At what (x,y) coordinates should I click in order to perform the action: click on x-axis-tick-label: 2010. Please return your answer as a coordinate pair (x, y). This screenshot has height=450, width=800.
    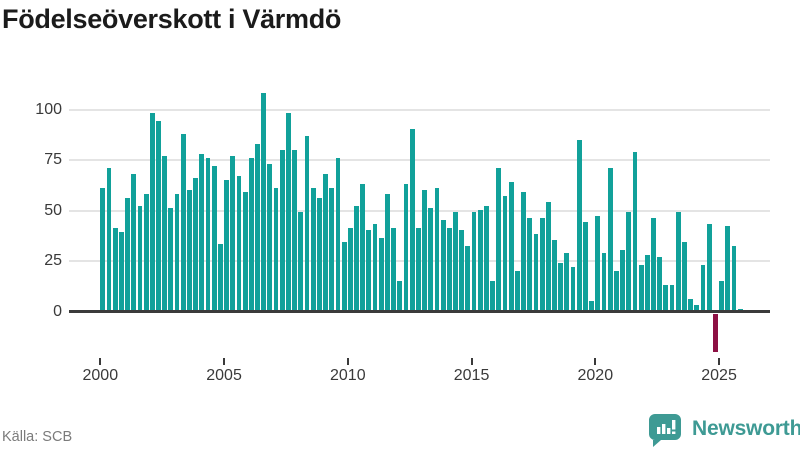
    Looking at the image, I should click on (348, 375).